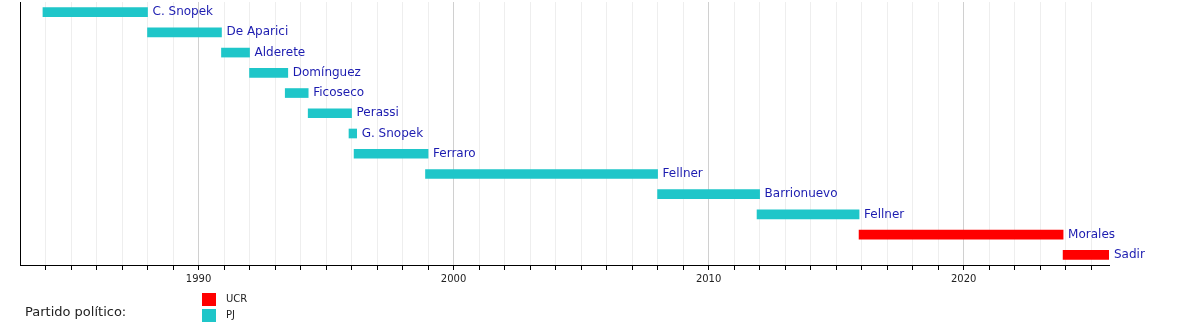 Image resolution: width=1200 pixels, height=330 pixels. What do you see at coordinates (76, 311) in the screenshot?
I see `legend-title: Partido político:` at bounding box center [76, 311].